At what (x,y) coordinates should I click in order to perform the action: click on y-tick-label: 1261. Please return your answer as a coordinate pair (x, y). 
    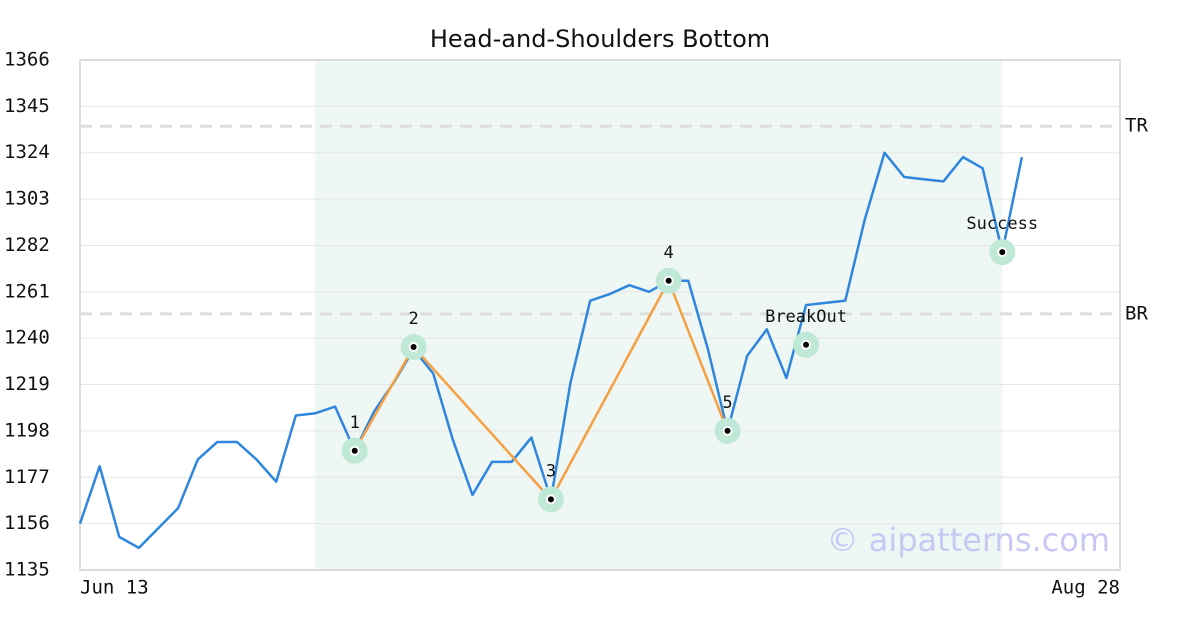
    Looking at the image, I should click on (27, 291).